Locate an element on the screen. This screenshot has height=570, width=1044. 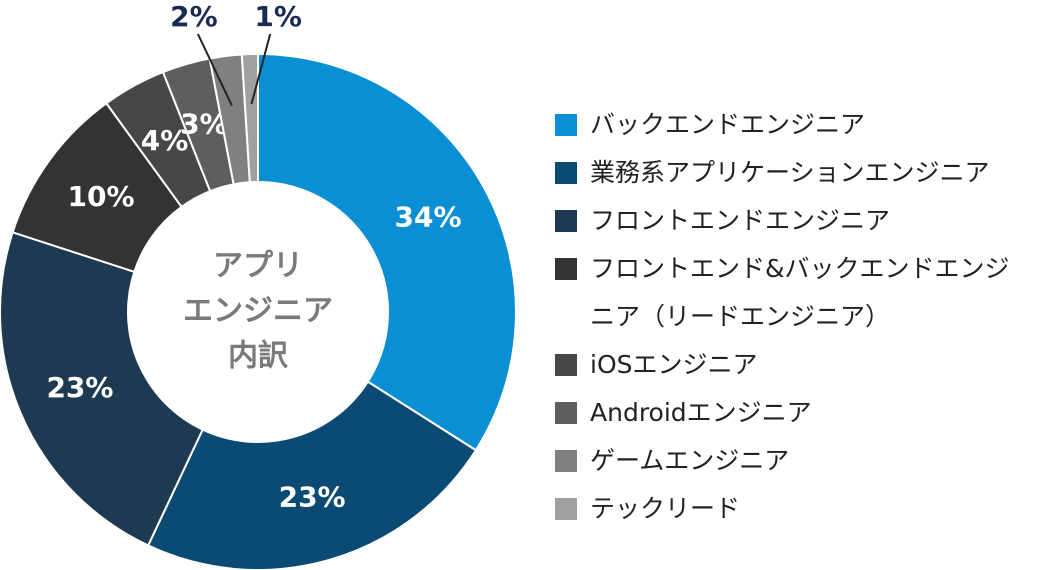
legend-item: フロントエンドエンジニア is located at coordinates (795, 221).